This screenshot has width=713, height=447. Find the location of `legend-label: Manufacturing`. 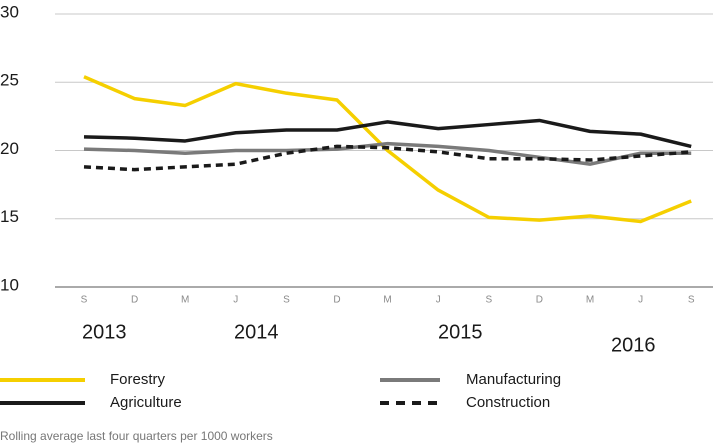

legend-label: Manufacturing is located at coordinates (513, 379).